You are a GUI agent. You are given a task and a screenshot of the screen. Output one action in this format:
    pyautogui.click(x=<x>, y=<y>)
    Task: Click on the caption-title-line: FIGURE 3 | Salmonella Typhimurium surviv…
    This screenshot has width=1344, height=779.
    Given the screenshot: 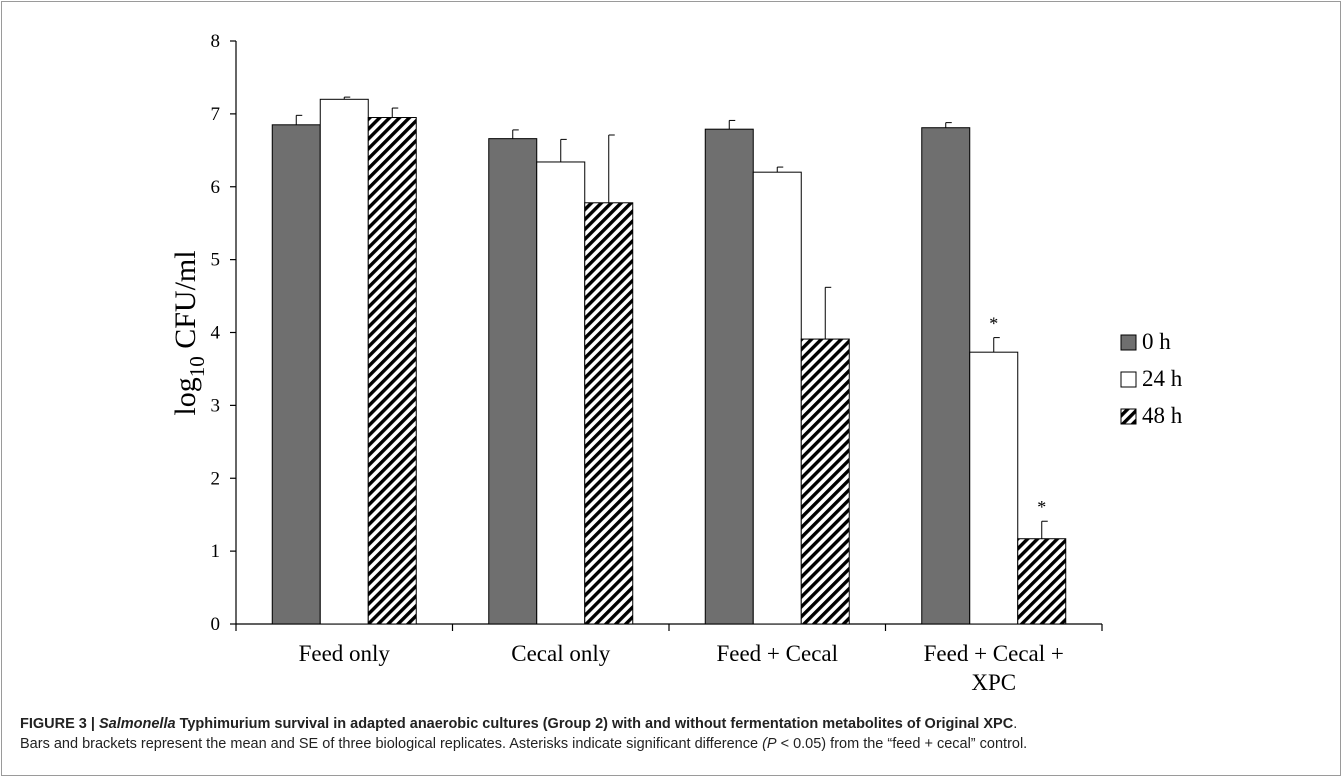 What is the action you would take?
    pyautogui.click(x=675, y=724)
    